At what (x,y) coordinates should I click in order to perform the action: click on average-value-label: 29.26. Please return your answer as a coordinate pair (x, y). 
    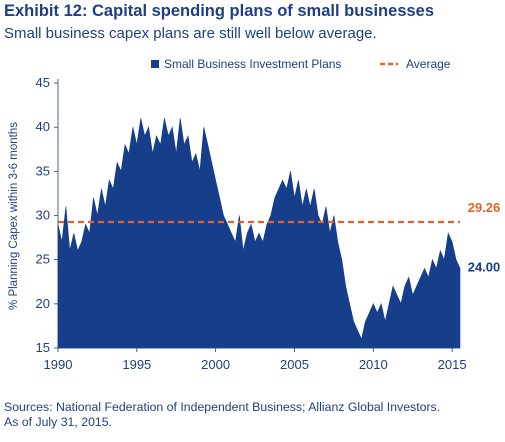
    Looking at the image, I should click on (484, 207).